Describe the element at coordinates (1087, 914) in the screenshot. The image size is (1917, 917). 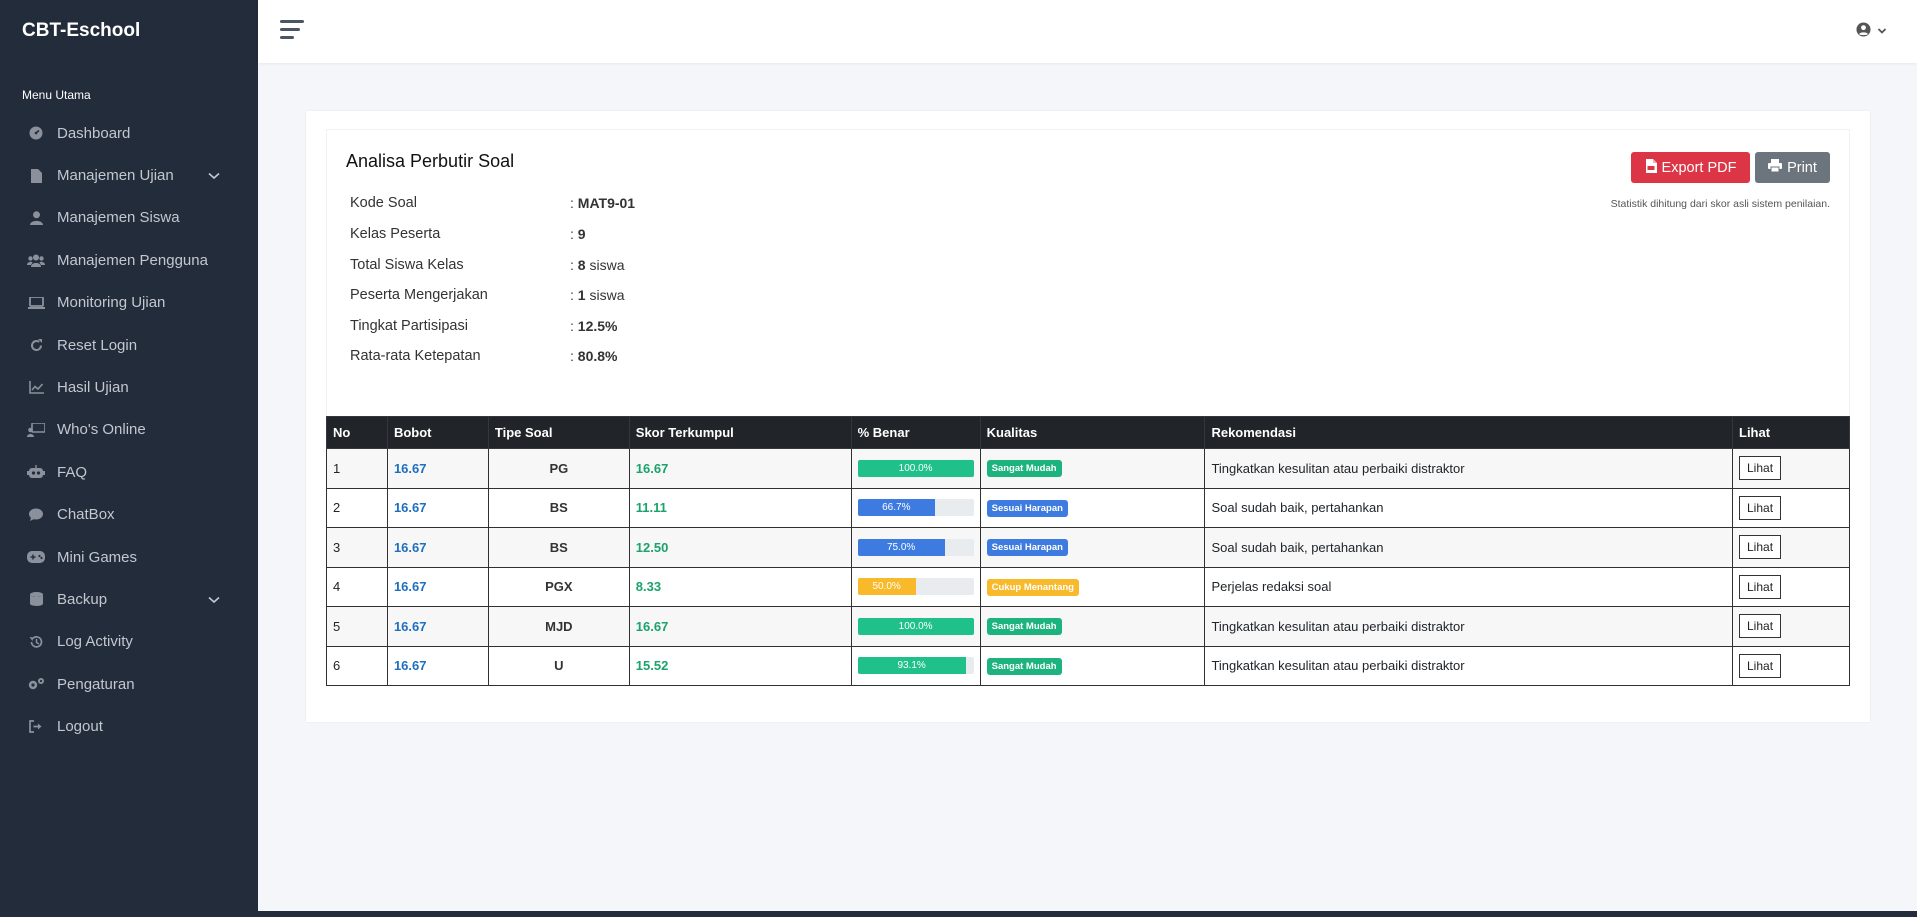
I see `footer-strip` at that location.